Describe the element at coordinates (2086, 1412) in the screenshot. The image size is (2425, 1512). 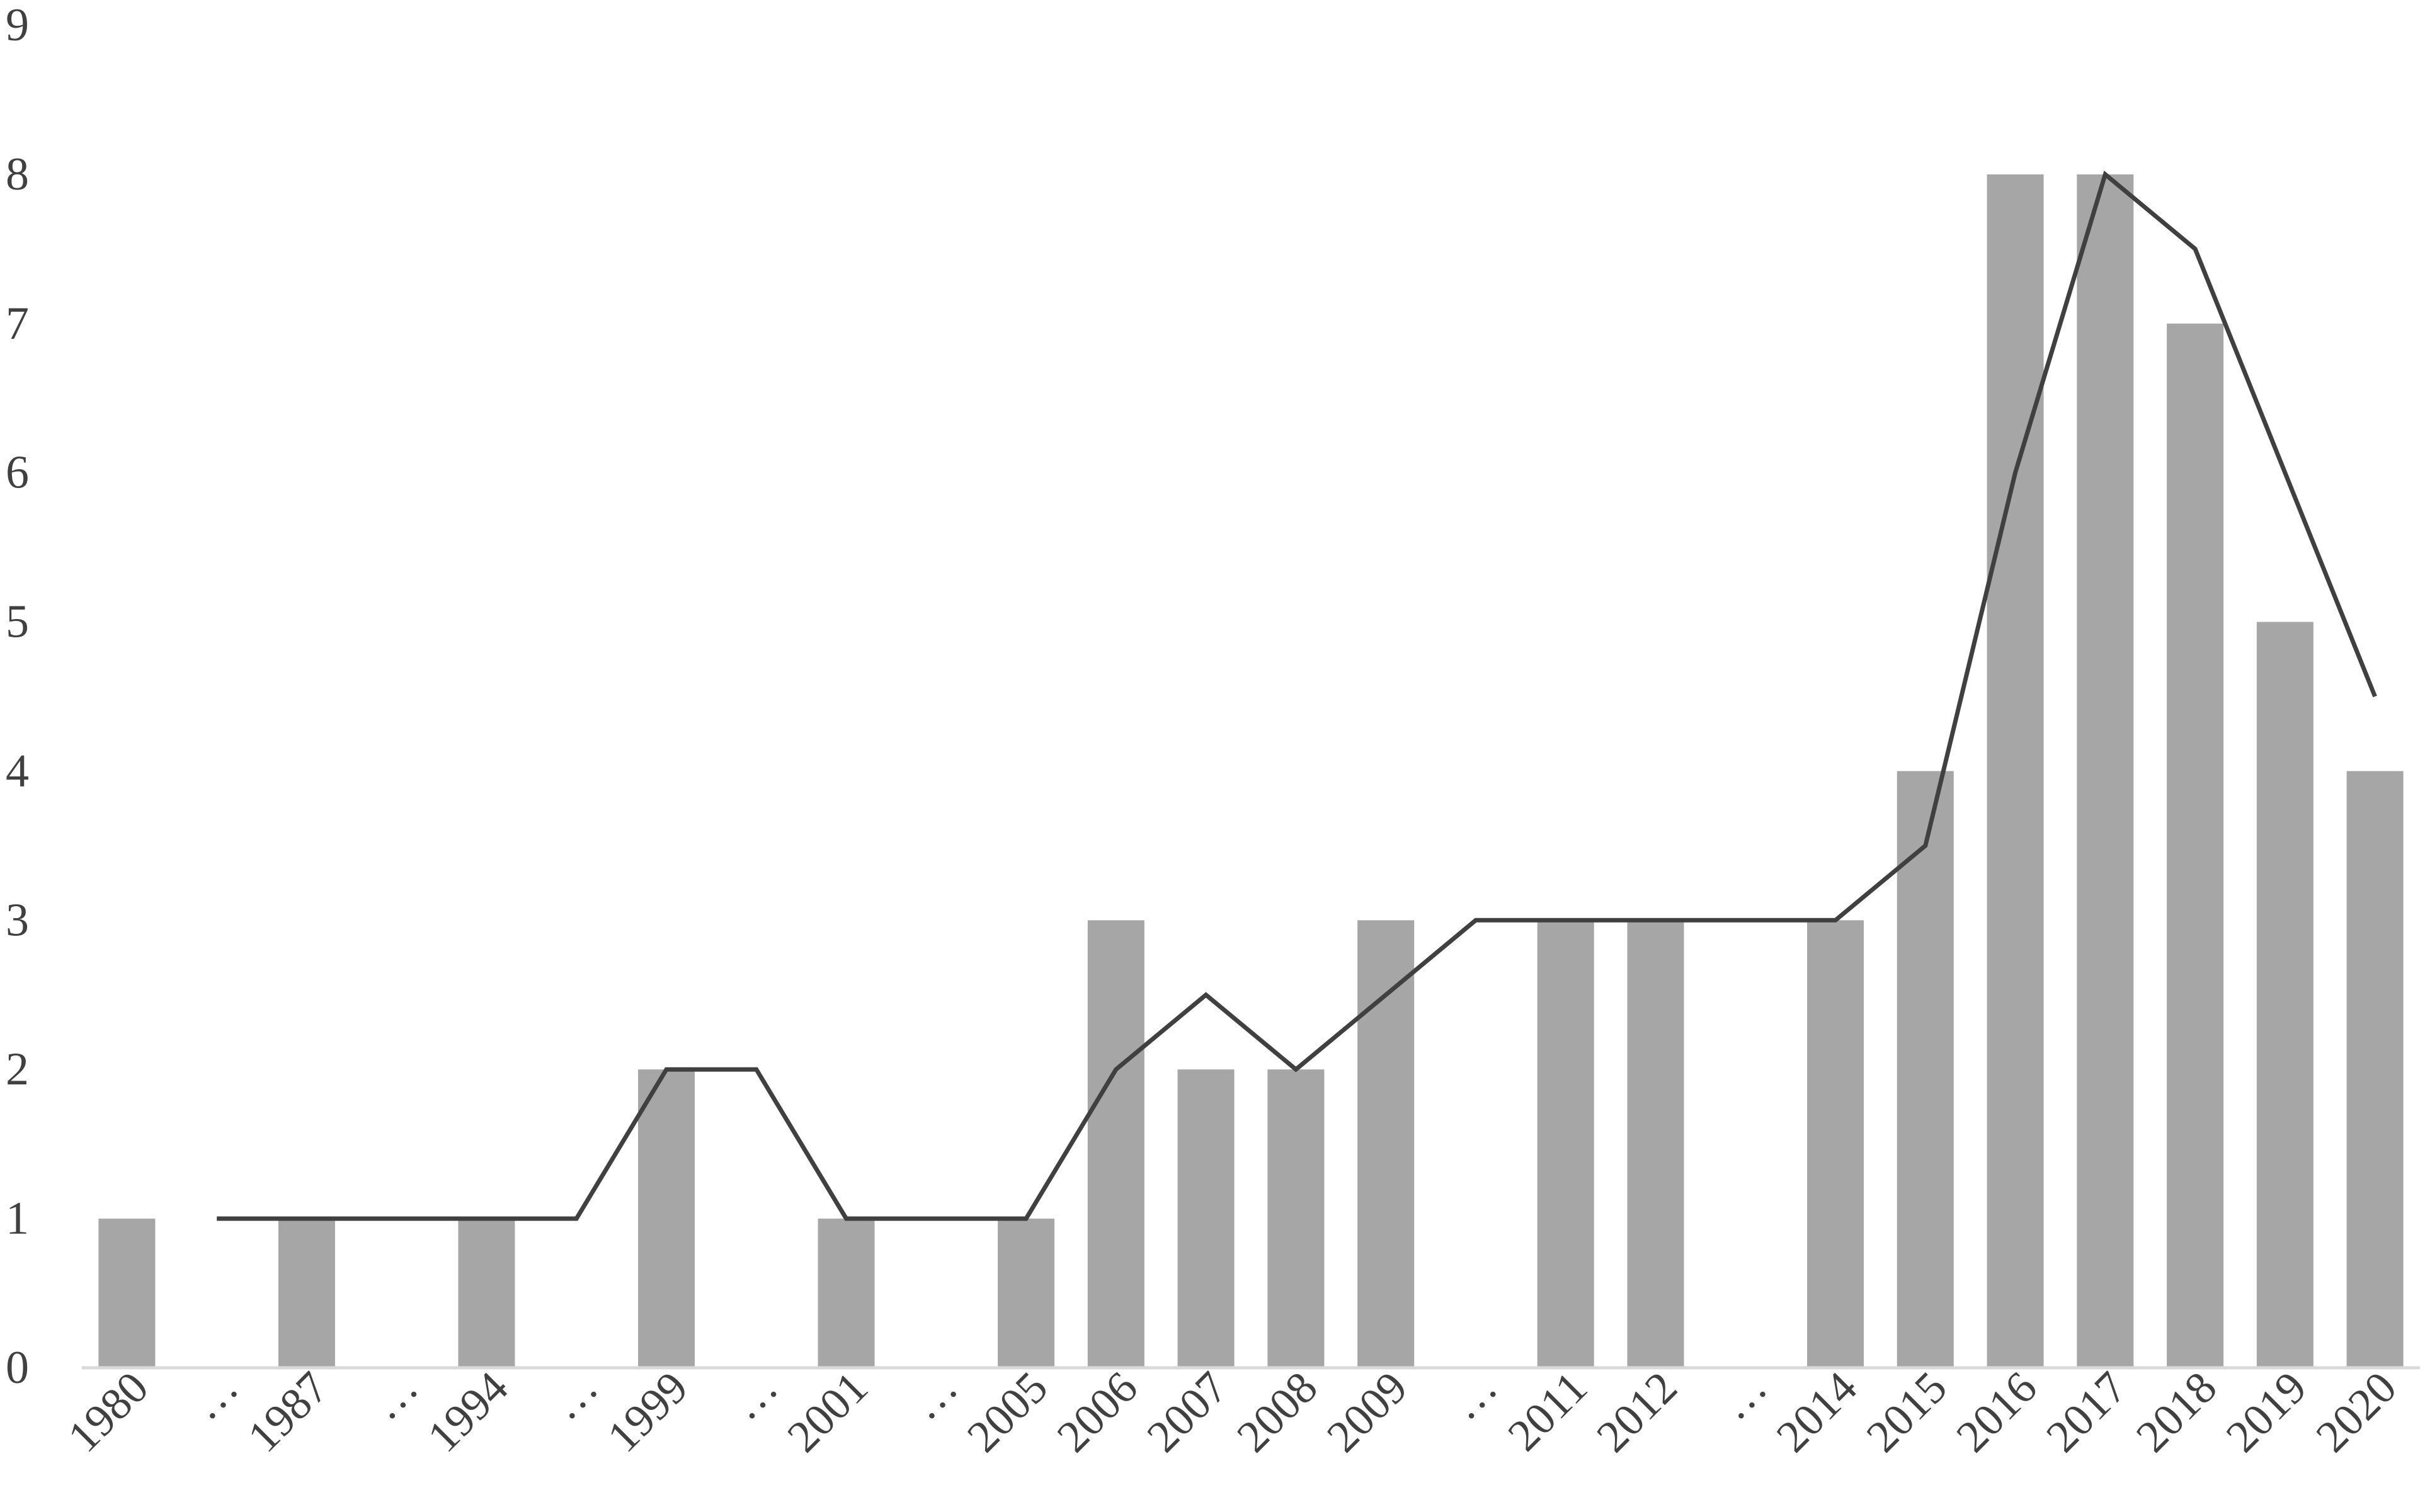
I see `x-tick-label: 2017` at that location.